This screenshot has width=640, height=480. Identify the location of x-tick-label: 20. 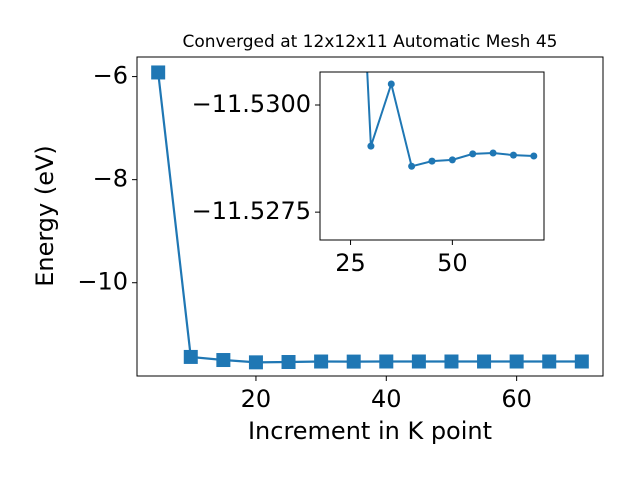
(256, 399).